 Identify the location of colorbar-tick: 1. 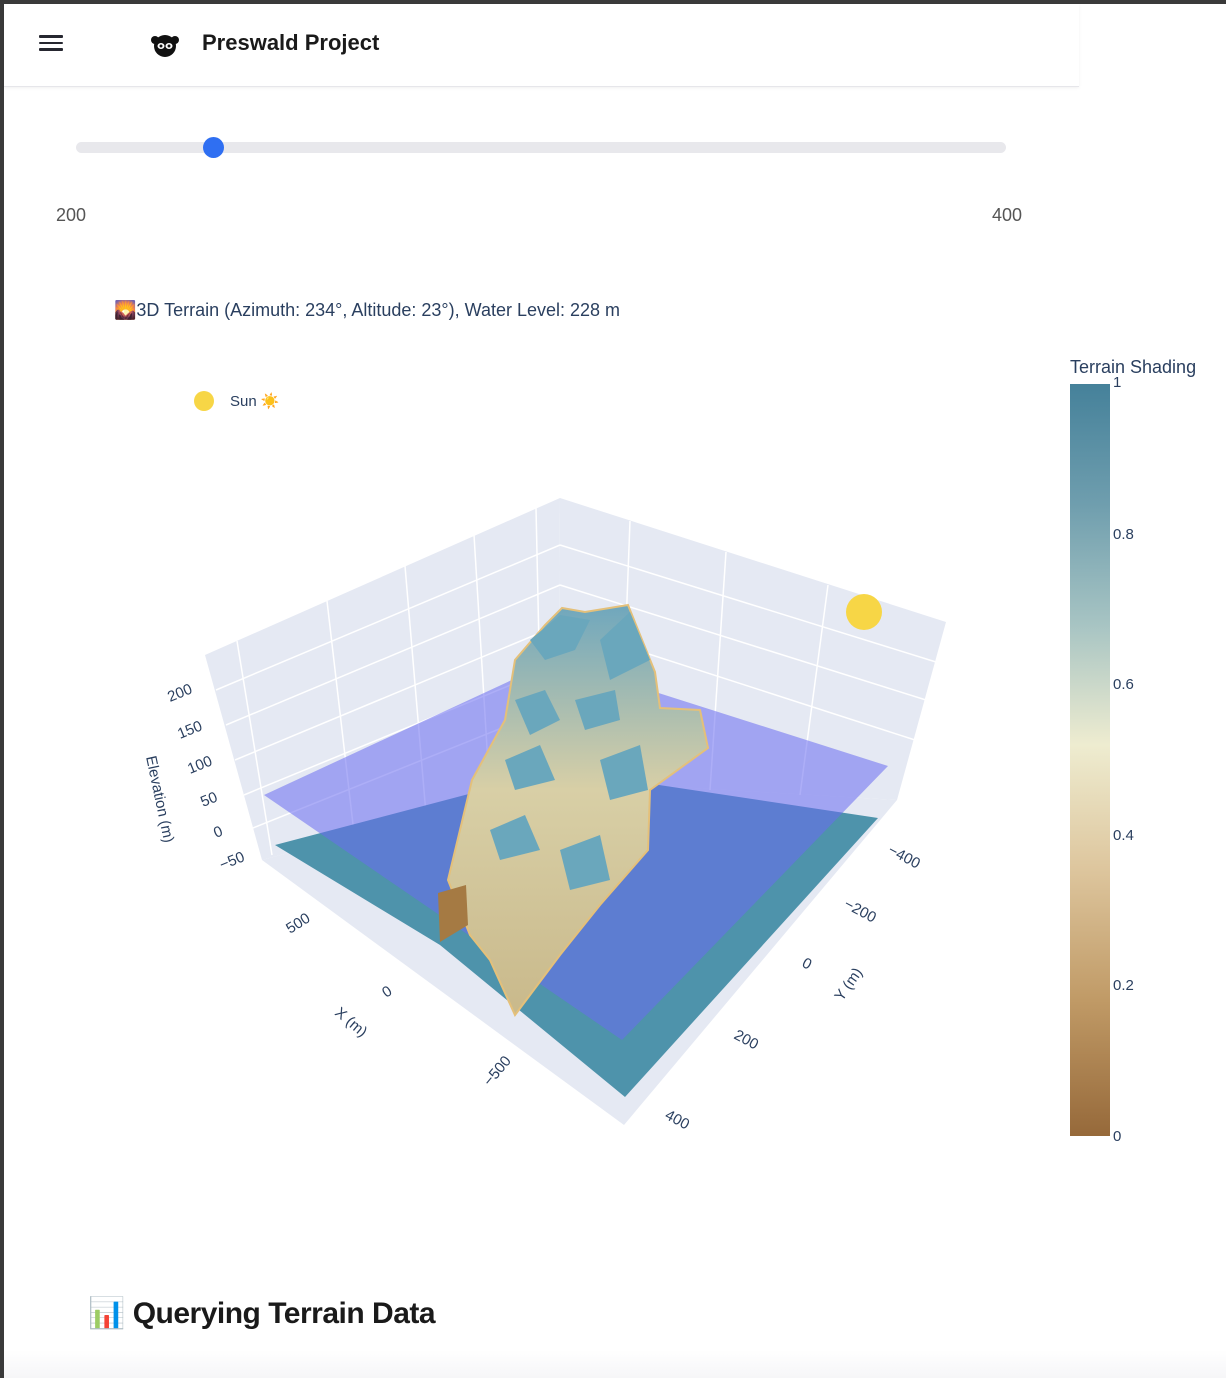
(1117, 382).